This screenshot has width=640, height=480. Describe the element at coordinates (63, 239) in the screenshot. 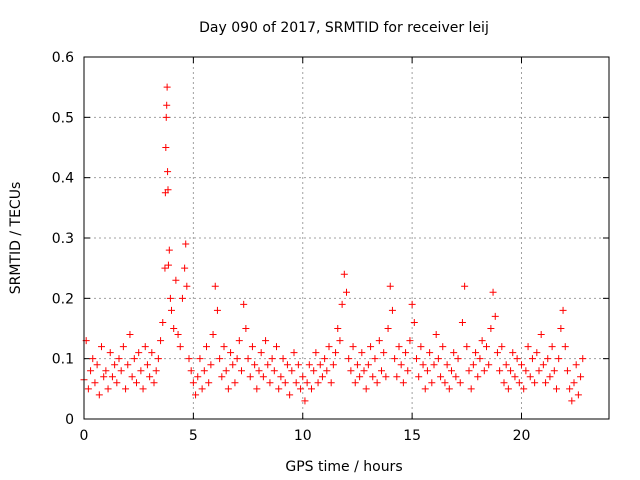

I see `y-tick-label: 0.3` at that location.